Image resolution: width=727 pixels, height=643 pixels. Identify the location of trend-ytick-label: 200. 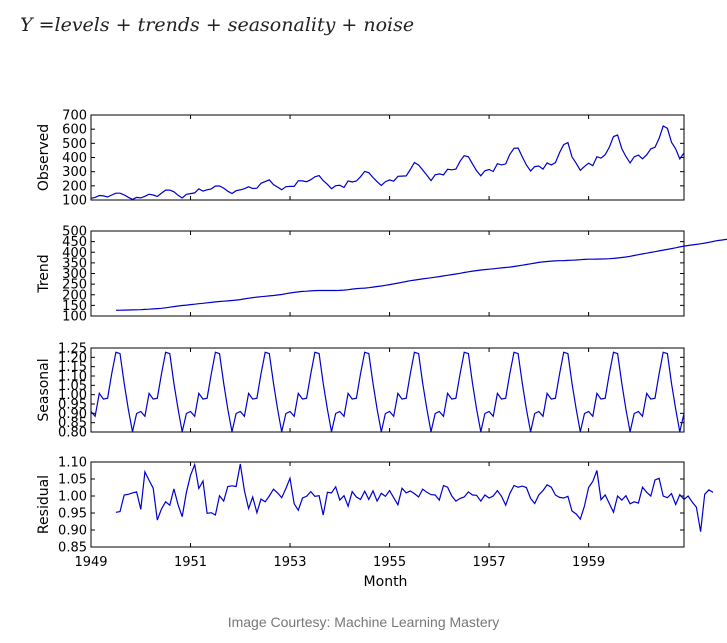
(74, 295).